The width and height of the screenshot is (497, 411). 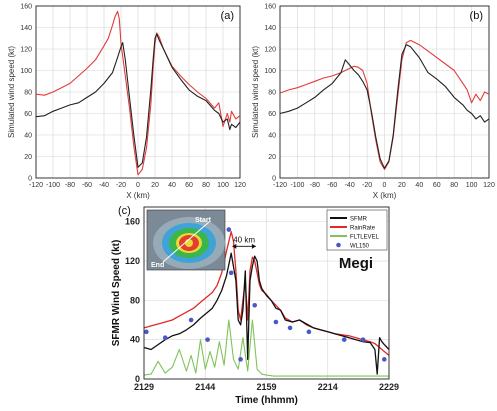 What do you see at coordinates (266, 400) in the screenshot?
I see `x-axis-label: Time (hhmm)` at bounding box center [266, 400].